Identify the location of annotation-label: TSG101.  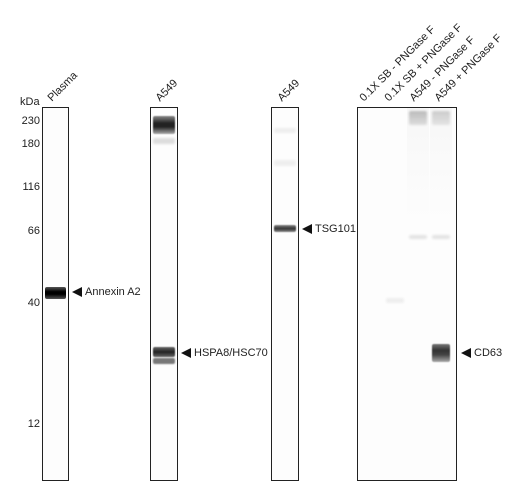
(335, 229).